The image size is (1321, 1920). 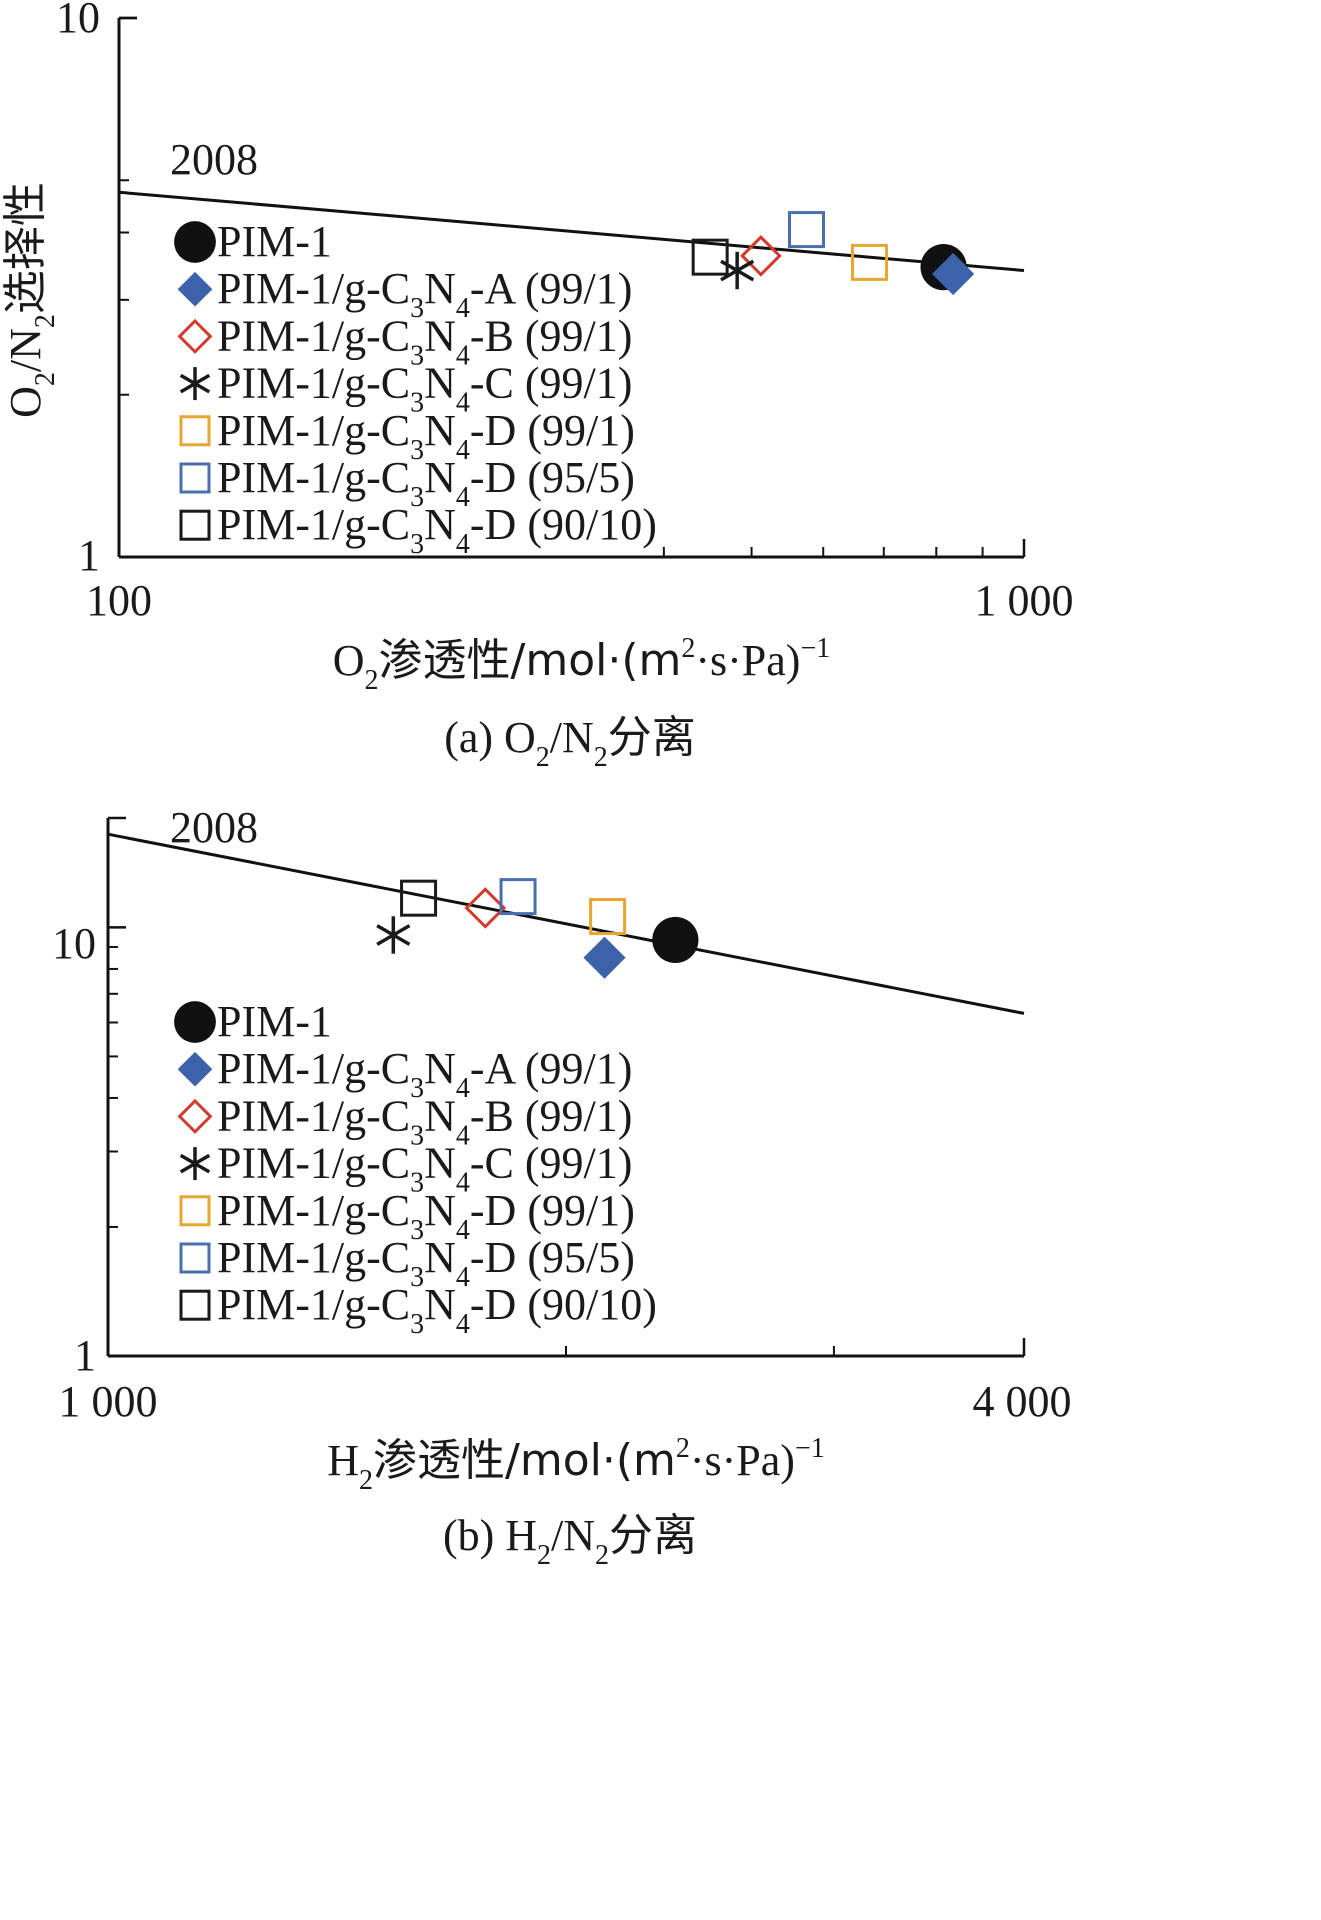 I want to click on x-tick-label: 100, so click(x=119, y=600).